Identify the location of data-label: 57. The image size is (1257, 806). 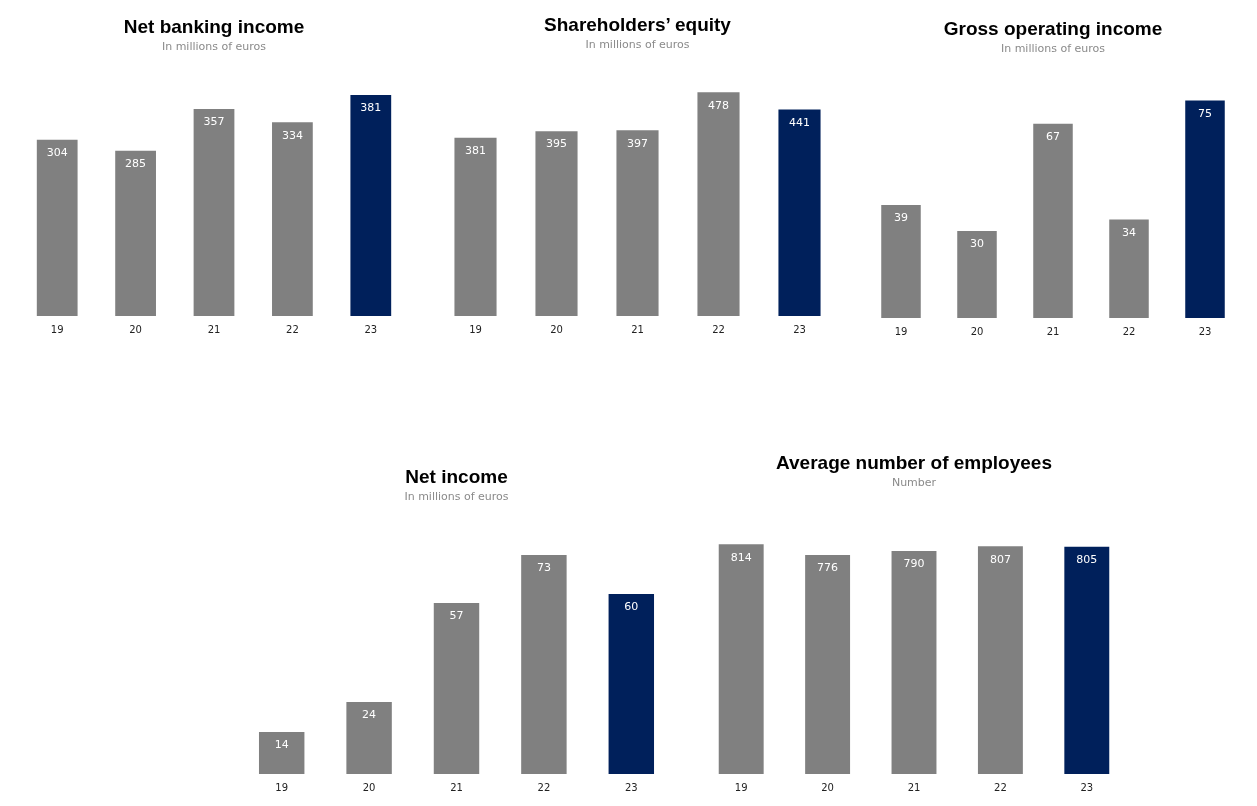
(456, 616).